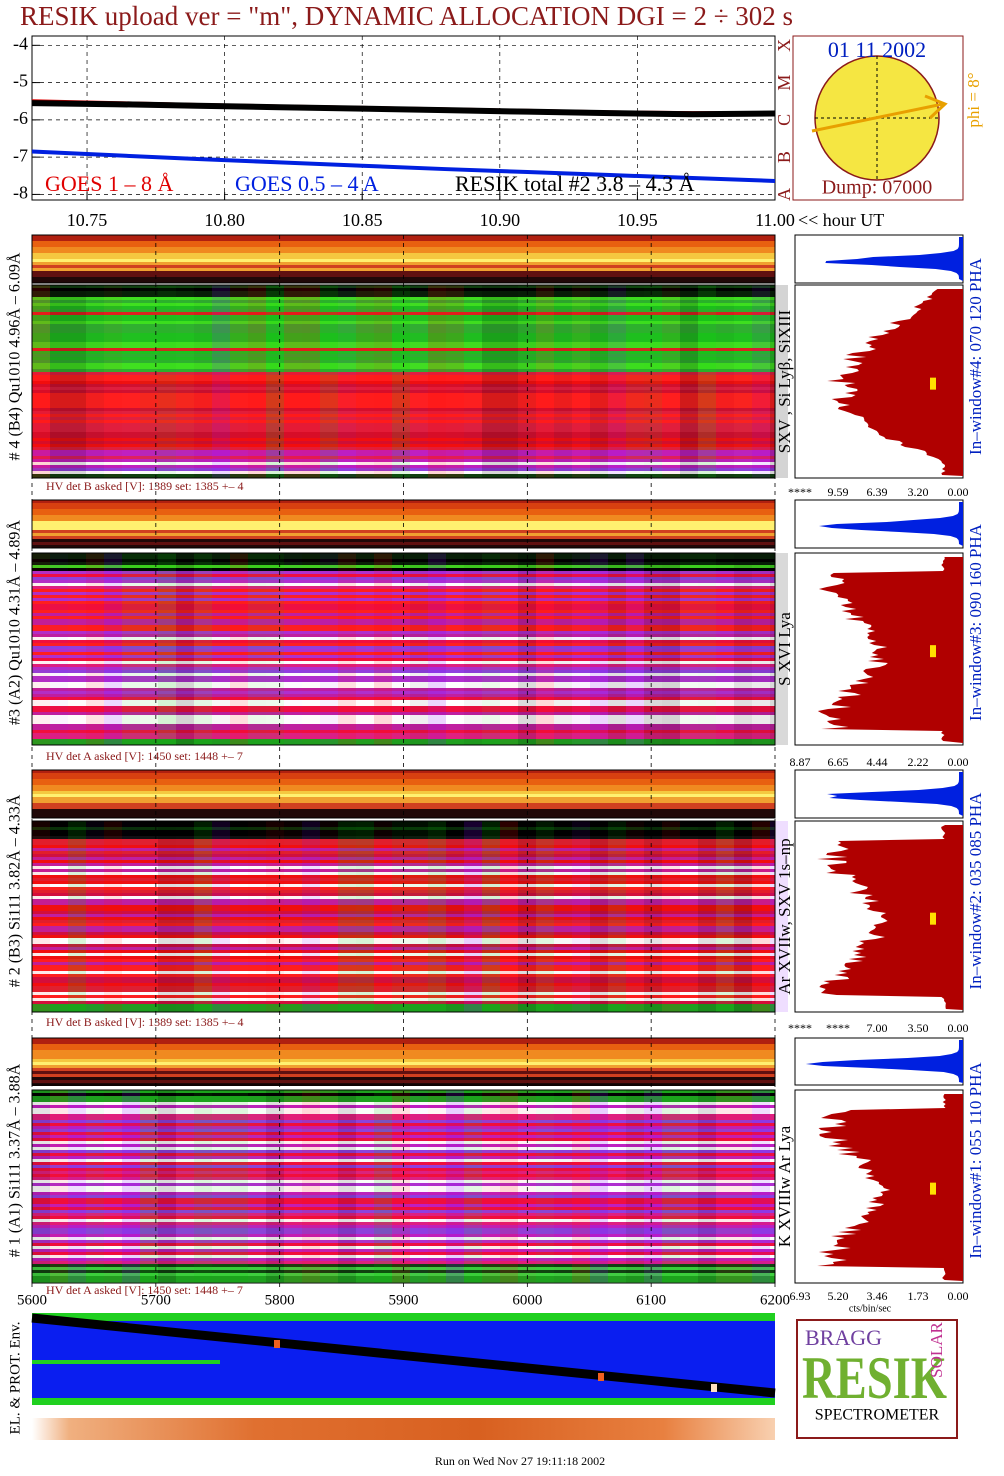 The height and width of the screenshot is (1476, 1004). Describe the element at coordinates (20, 81) in the screenshot. I see `y-tick-label: -5` at that location.